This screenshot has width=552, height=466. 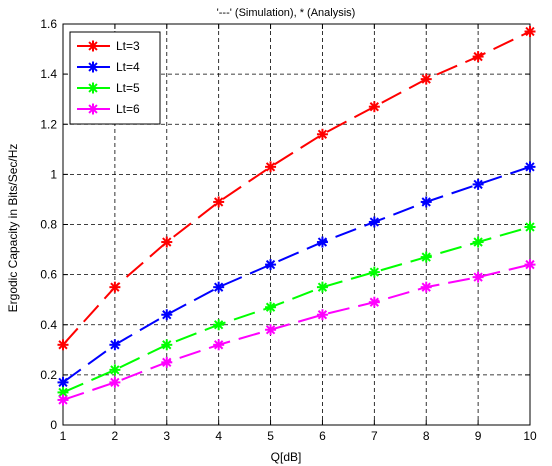 I want to click on legend-label: Lt=3, so click(x=128, y=46).